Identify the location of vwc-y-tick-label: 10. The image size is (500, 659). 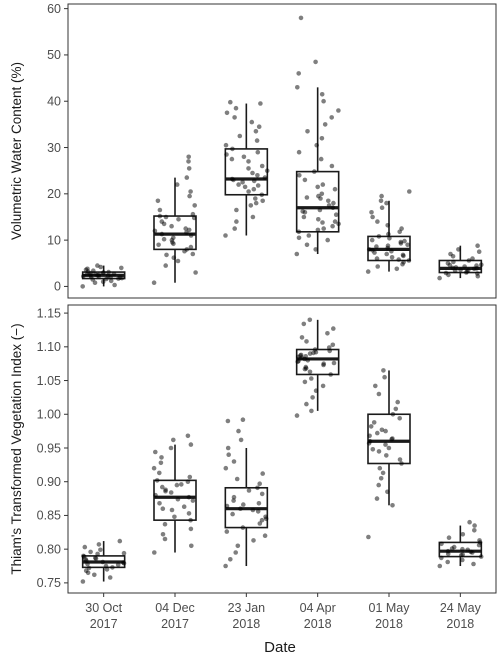
(54, 240).